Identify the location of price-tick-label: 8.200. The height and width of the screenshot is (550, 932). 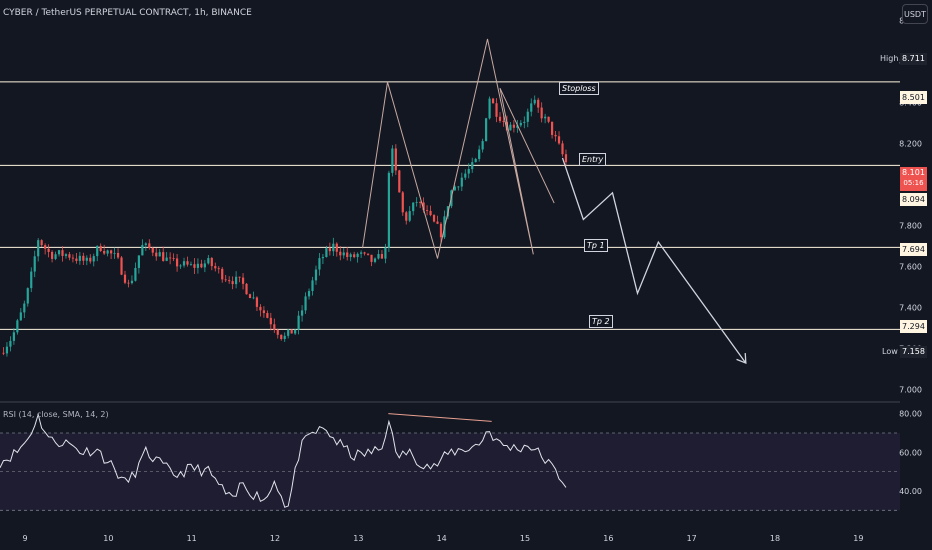
(910, 144).